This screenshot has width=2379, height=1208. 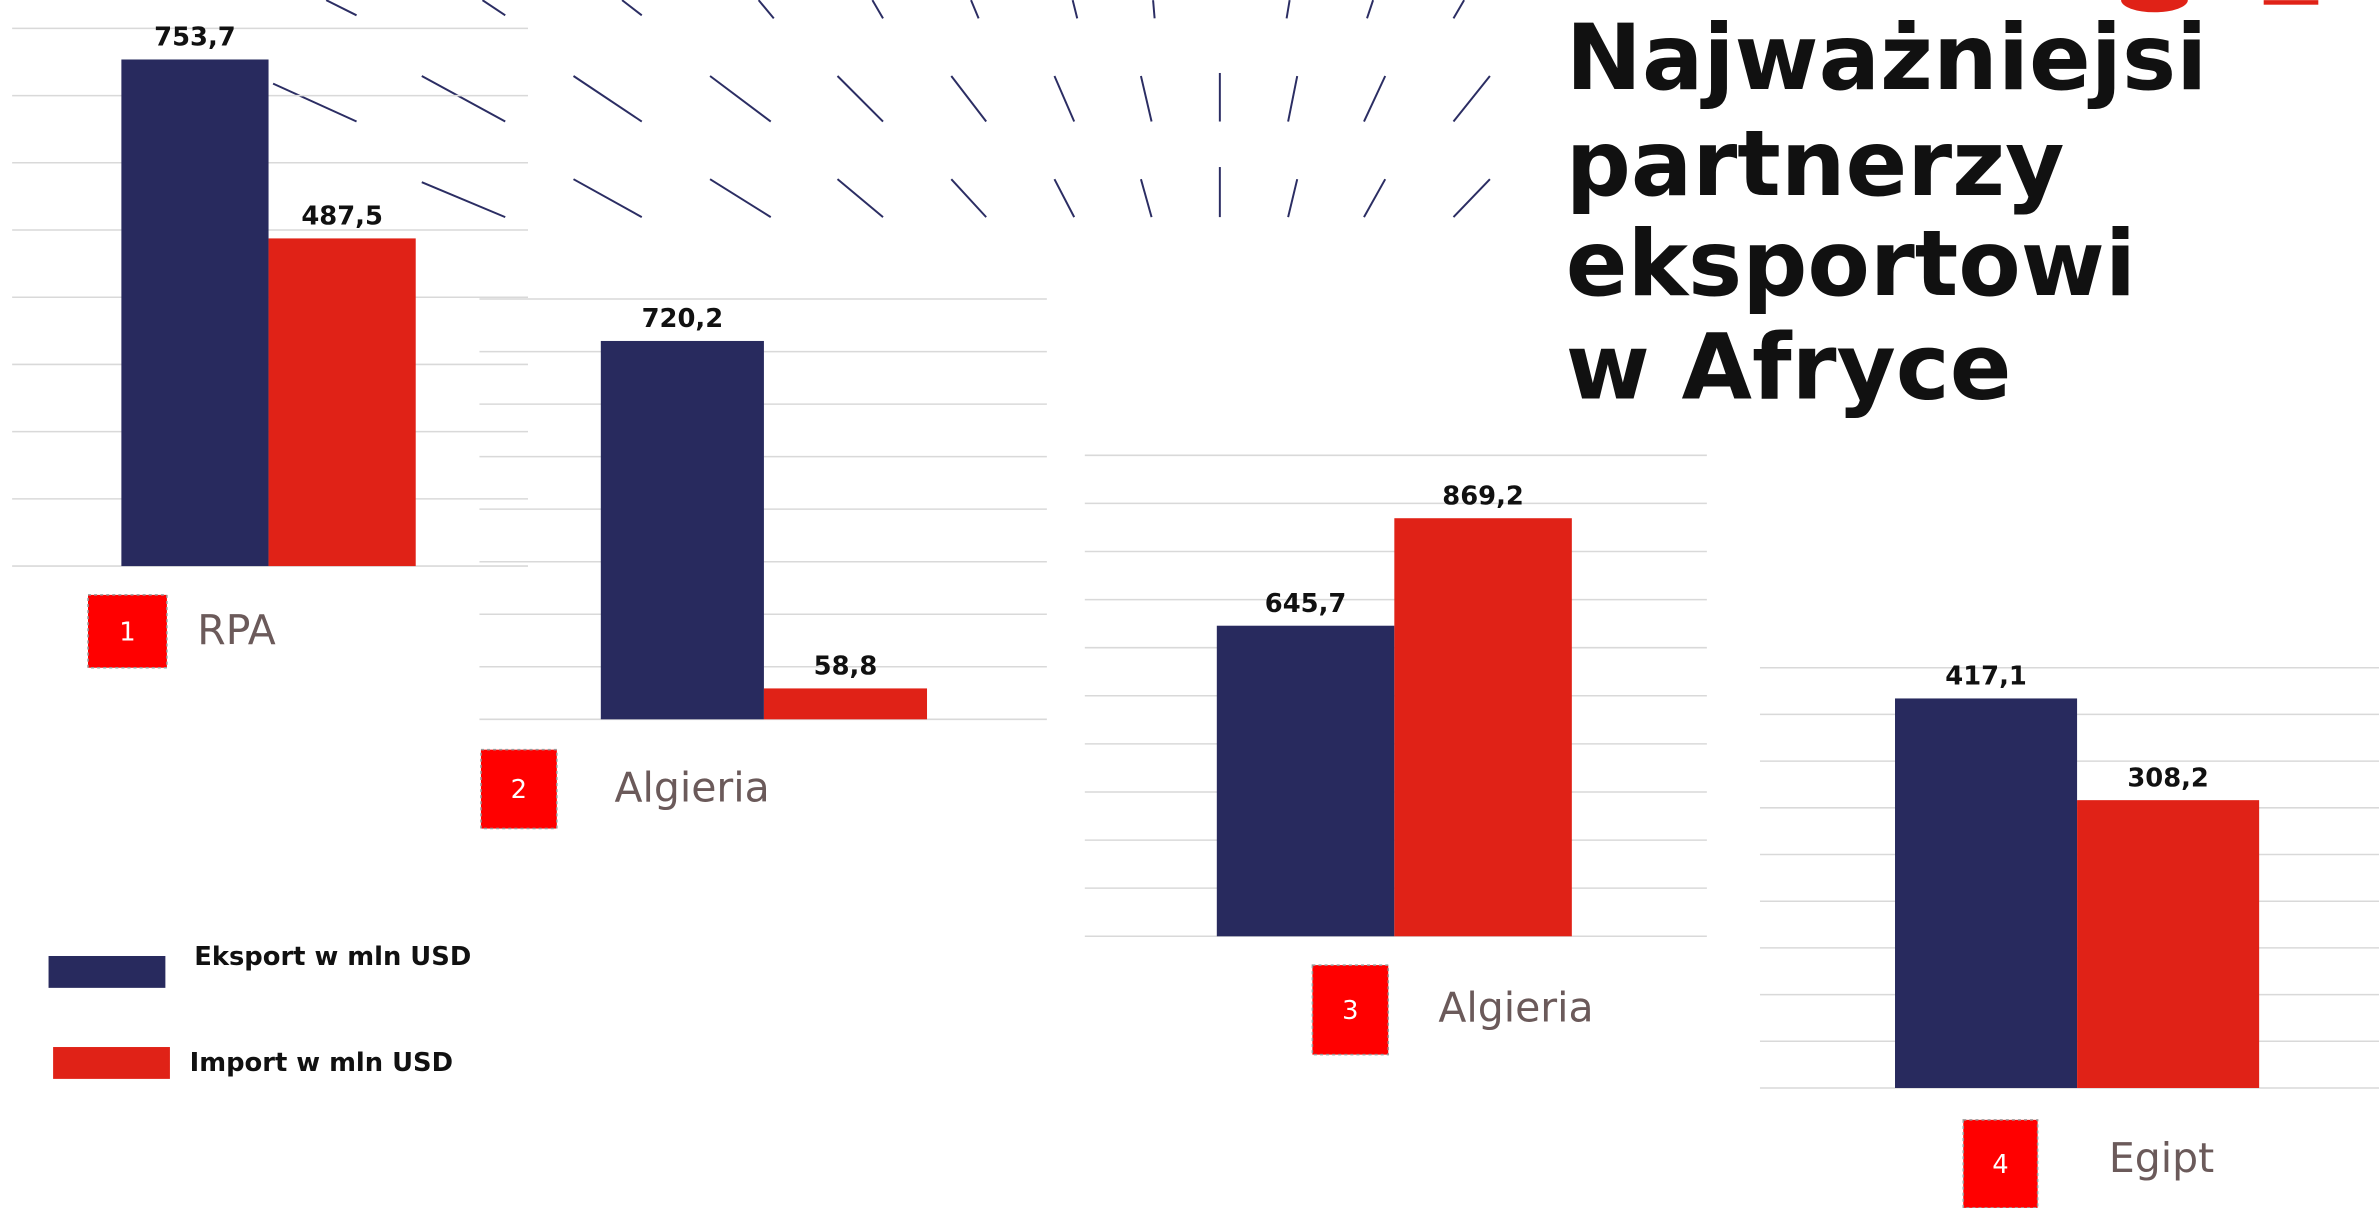 What do you see at coordinates (1815, 164) in the screenshot?
I see `title-line: partnerzy` at bounding box center [1815, 164].